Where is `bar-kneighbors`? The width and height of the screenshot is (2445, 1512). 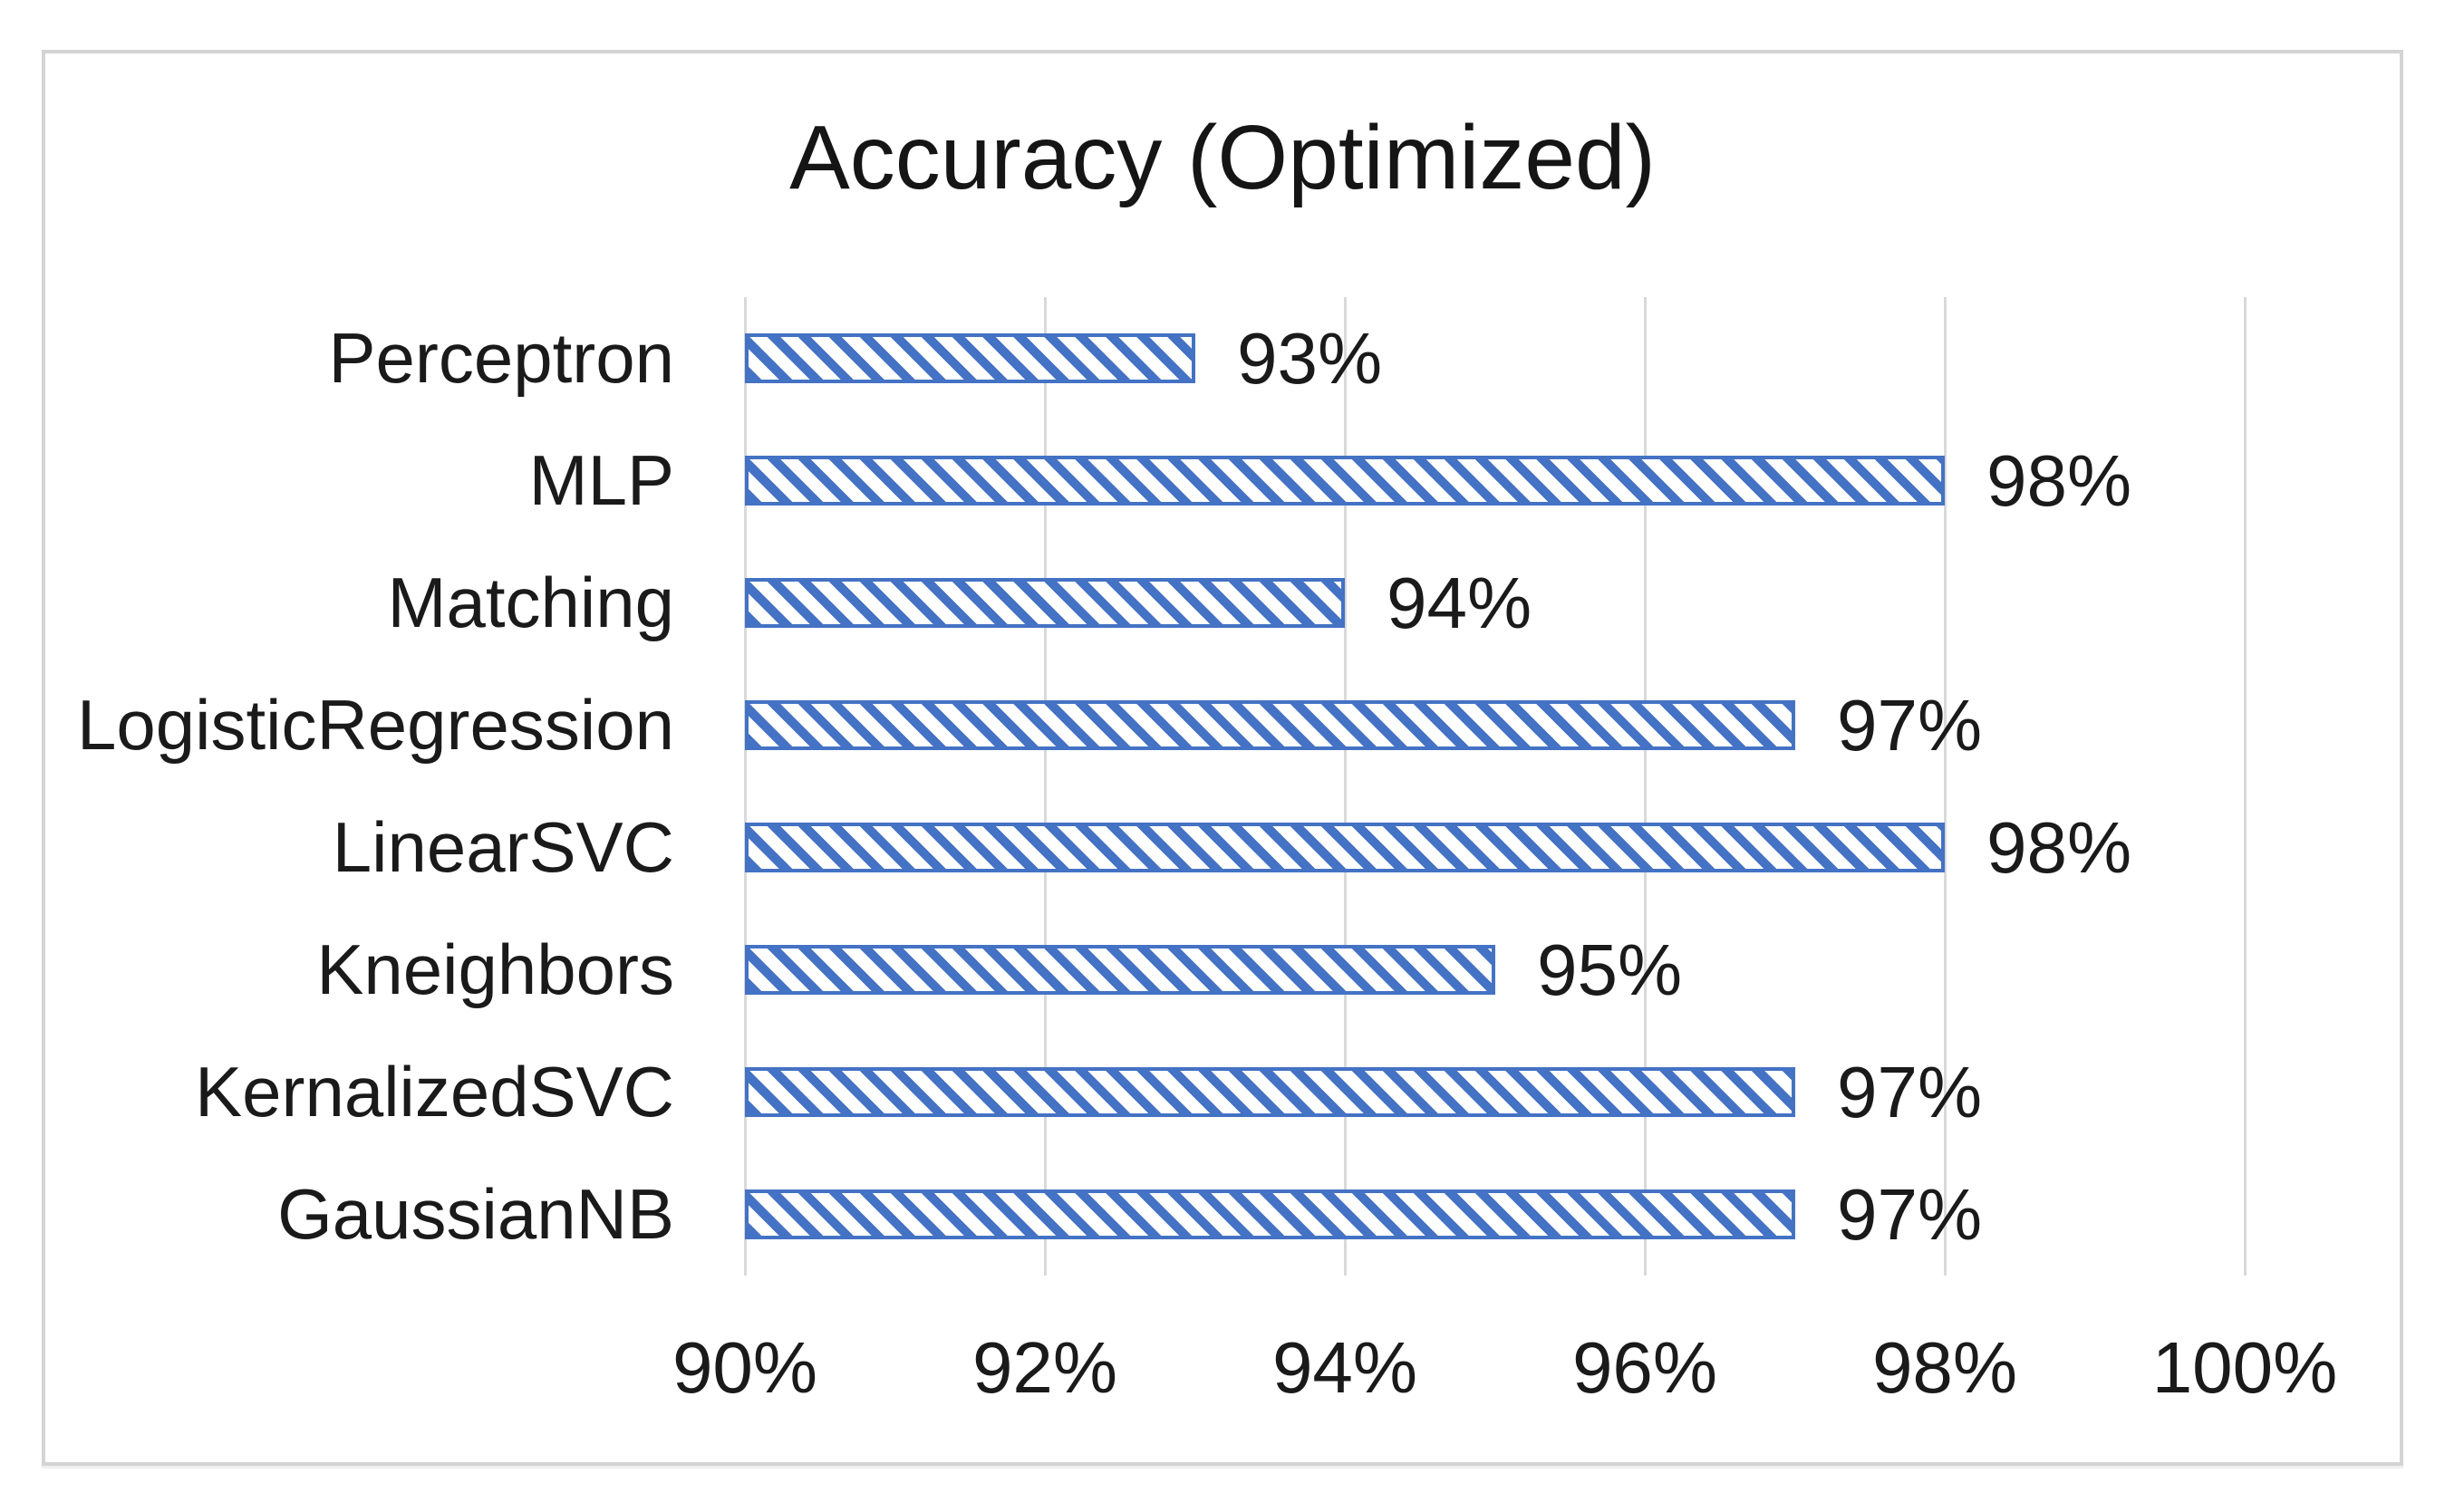
bar-kneighbors is located at coordinates (1120, 970).